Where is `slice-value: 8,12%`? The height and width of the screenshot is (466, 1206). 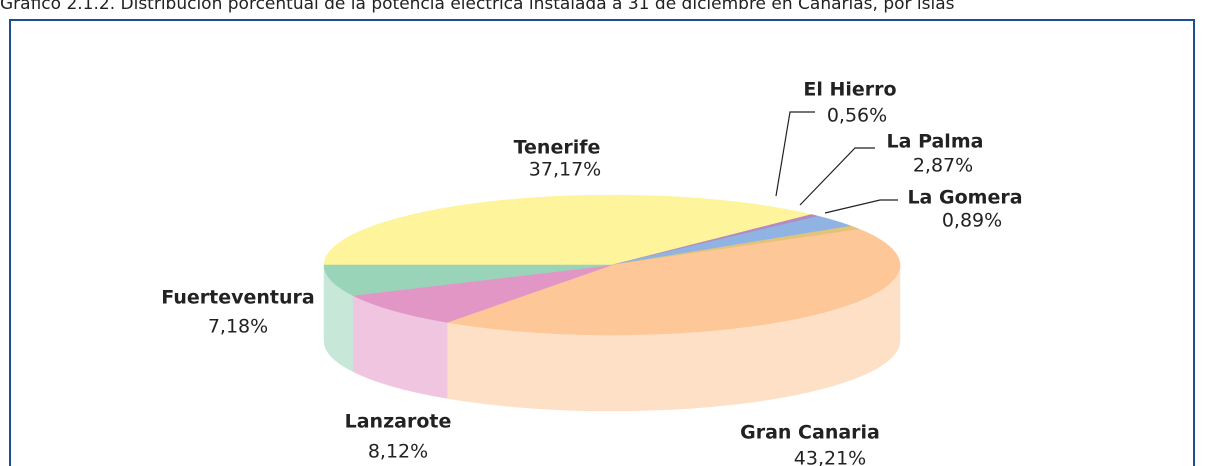 slice-value: 8,12% is located at coordinates (398, 452).